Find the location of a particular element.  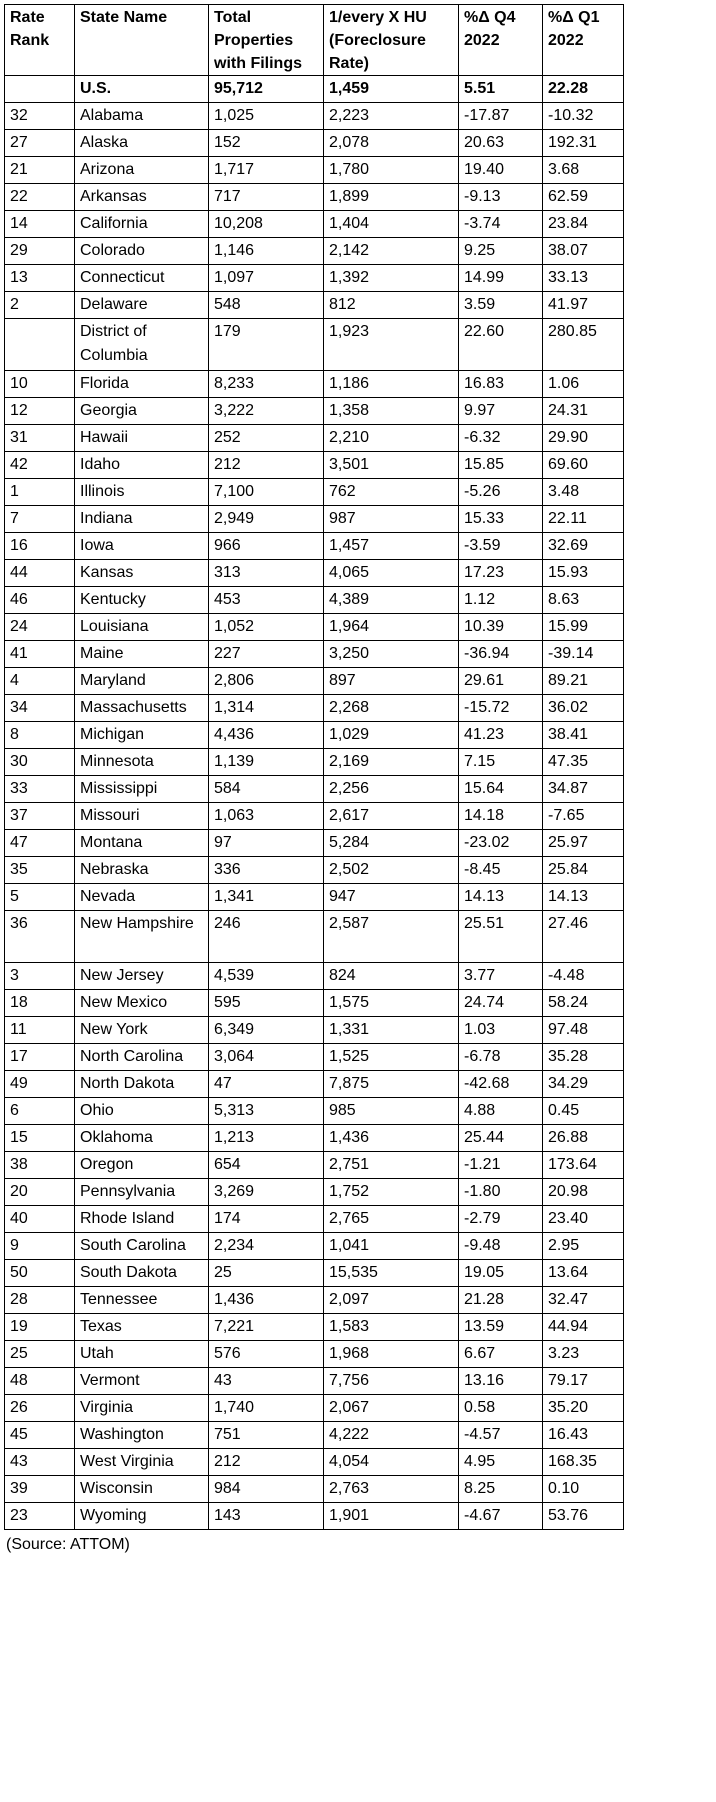

total-properties-cell: 25 is located at coordinates (266, 1273).